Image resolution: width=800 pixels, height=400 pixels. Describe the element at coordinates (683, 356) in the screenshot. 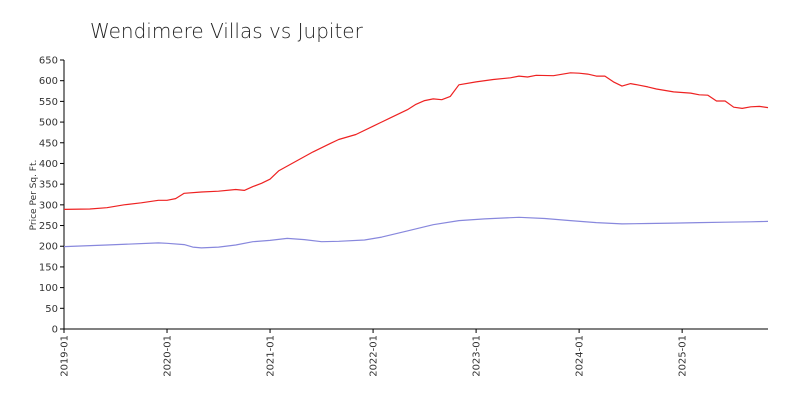

I see `x-tick-label: 2025-01` at that location.